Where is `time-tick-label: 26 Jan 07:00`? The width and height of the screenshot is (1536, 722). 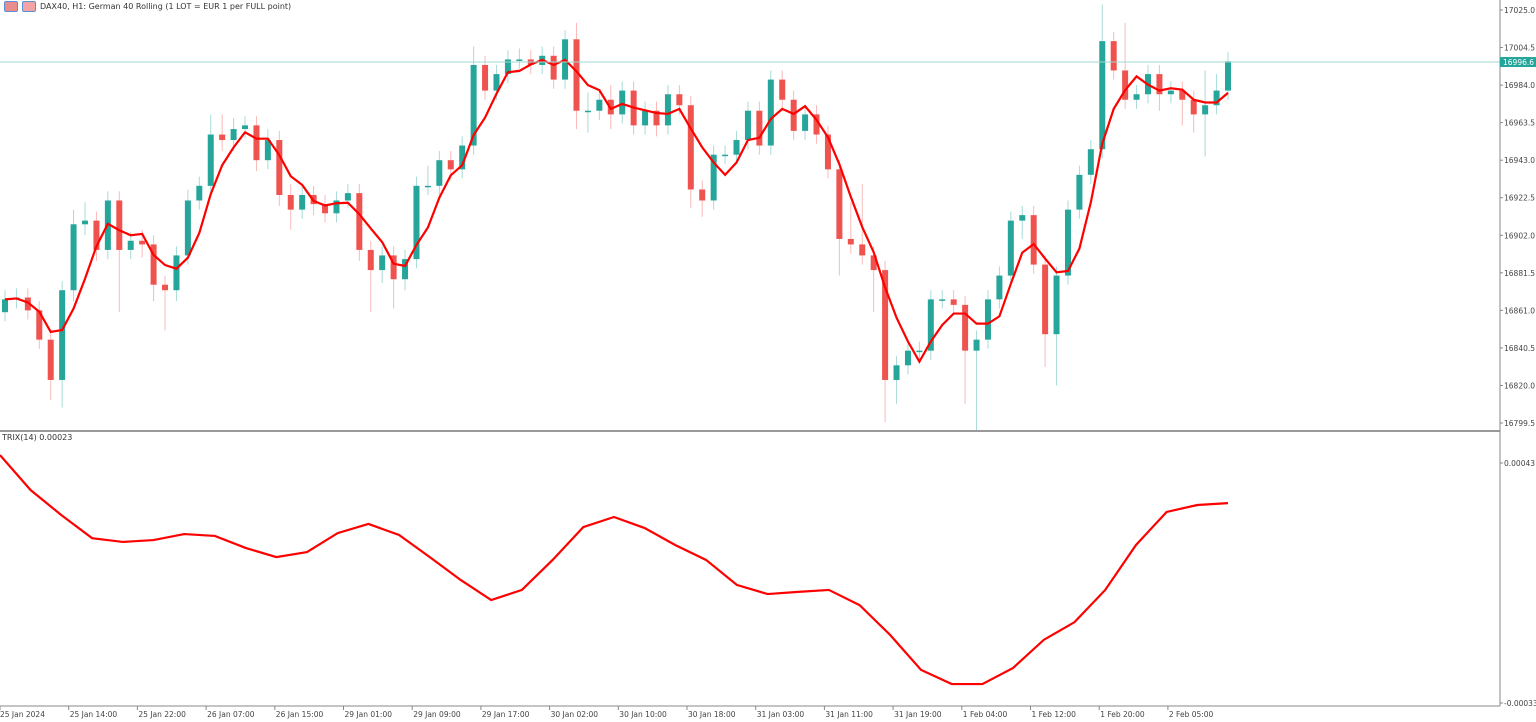
time-tick-label: 26 Jan 07:00 is located at coordinates (231, 714).